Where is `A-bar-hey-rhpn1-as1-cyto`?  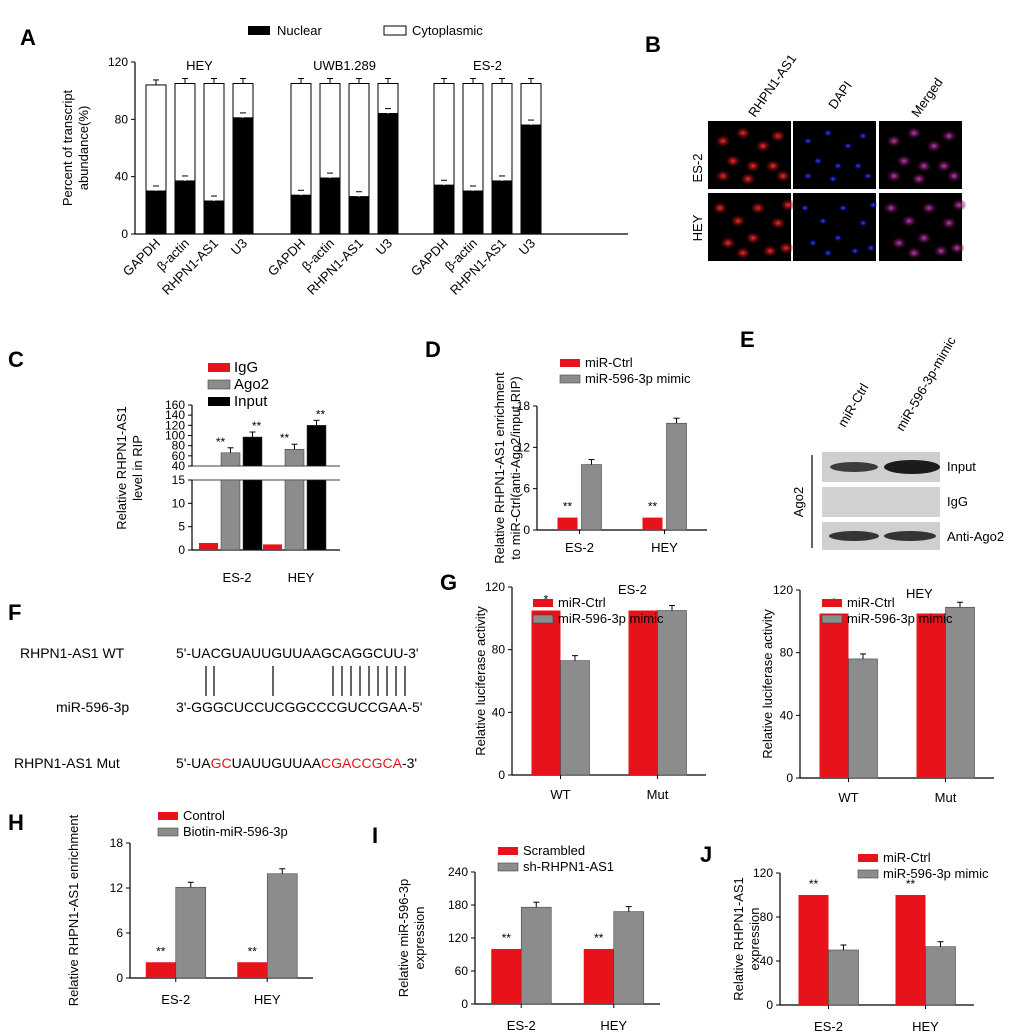
A-bar-hey-rhpn1-as1-cyto is located at coordinates (214, 142).